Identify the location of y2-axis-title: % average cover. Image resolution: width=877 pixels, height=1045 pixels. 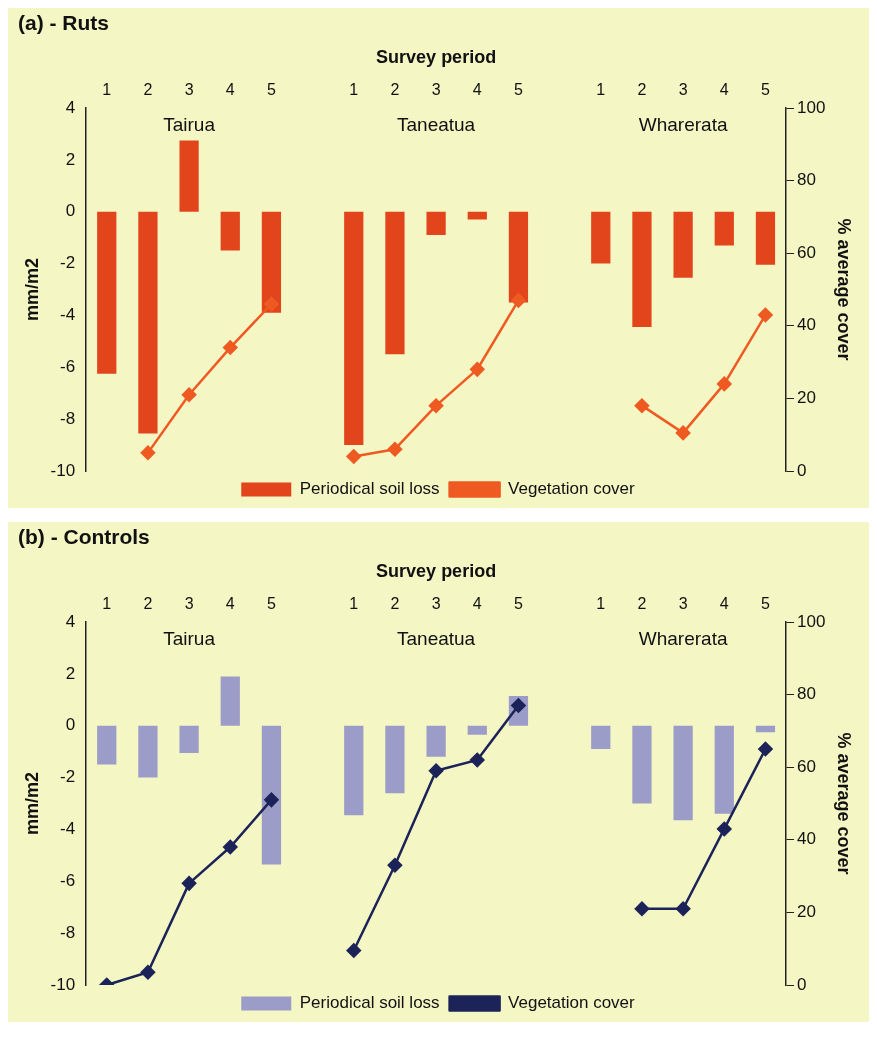
(844, 289).